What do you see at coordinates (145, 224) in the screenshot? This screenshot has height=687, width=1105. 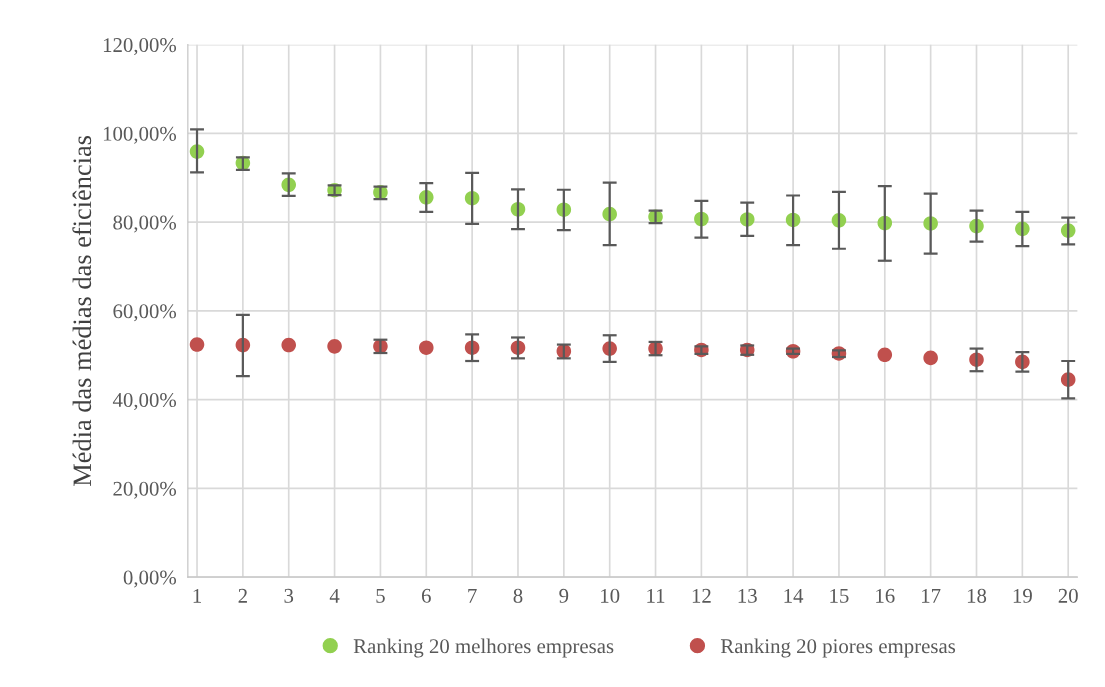 I see `y-tick-label: 80,00%` at bounding box center [145, 224].